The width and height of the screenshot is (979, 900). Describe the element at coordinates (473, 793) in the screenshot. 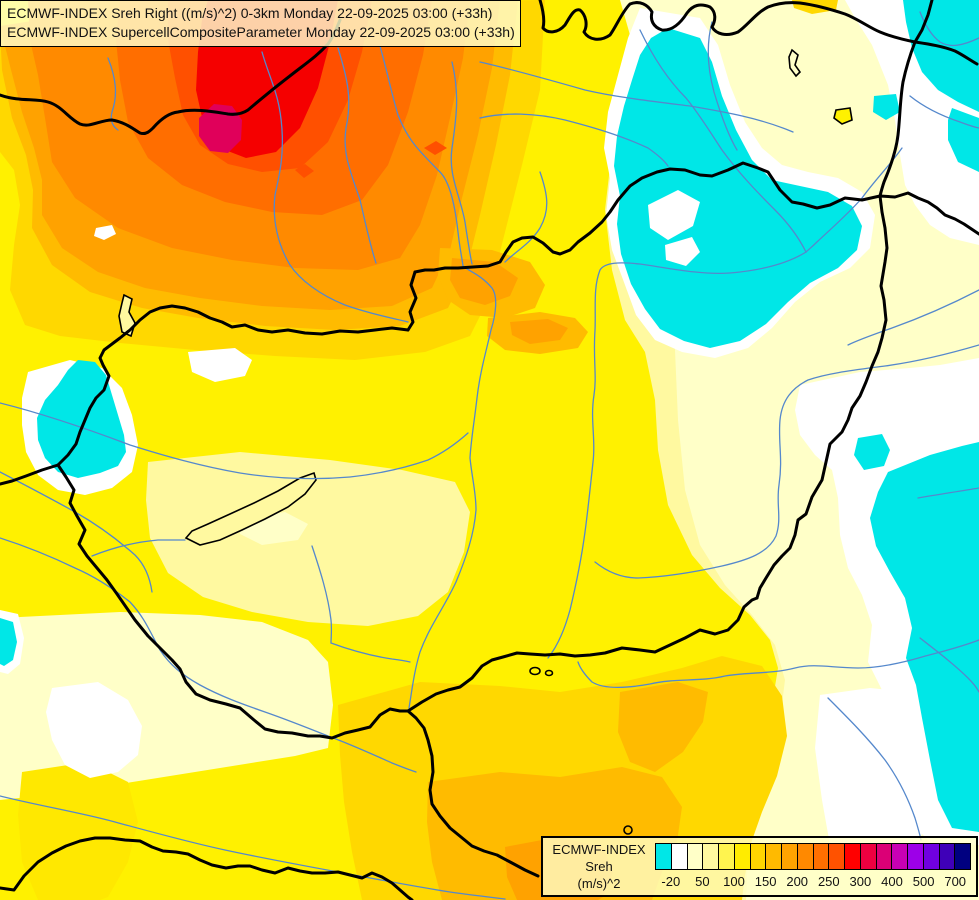

I see `border-hr-rs-danube` at that location.